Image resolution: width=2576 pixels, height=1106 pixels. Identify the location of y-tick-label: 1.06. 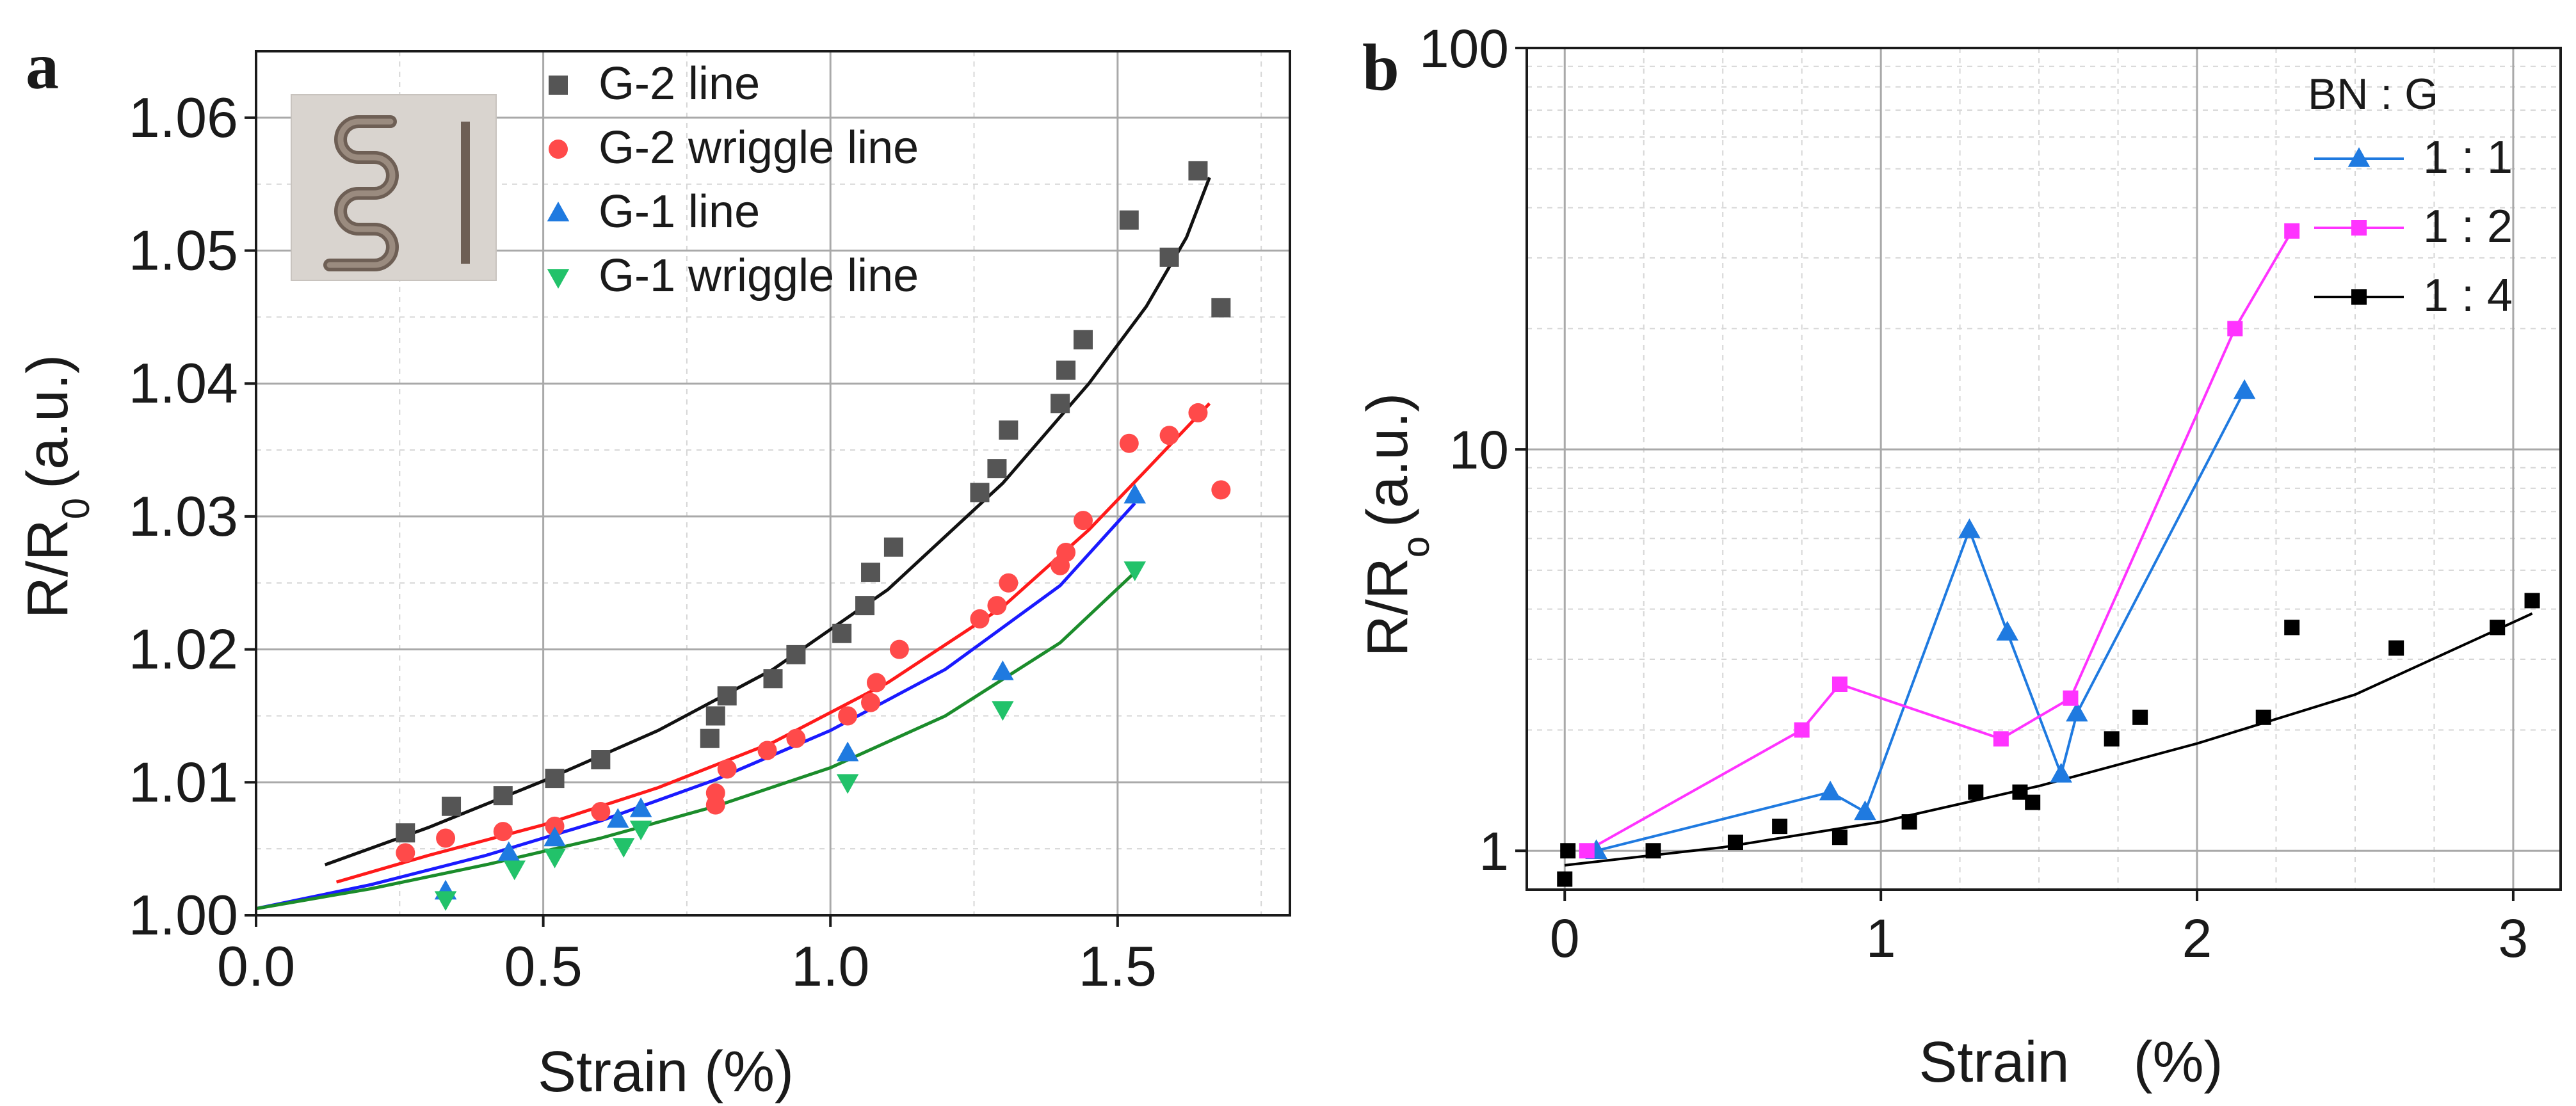
(183, 117).